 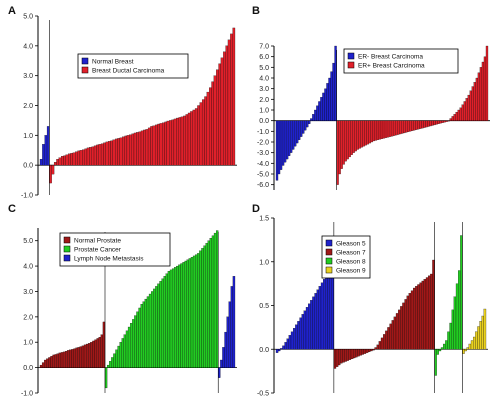 I want to click on legend: ER- Breast Carcinoma ER+ Breast Carcinoma, so click(x=401, y=61).